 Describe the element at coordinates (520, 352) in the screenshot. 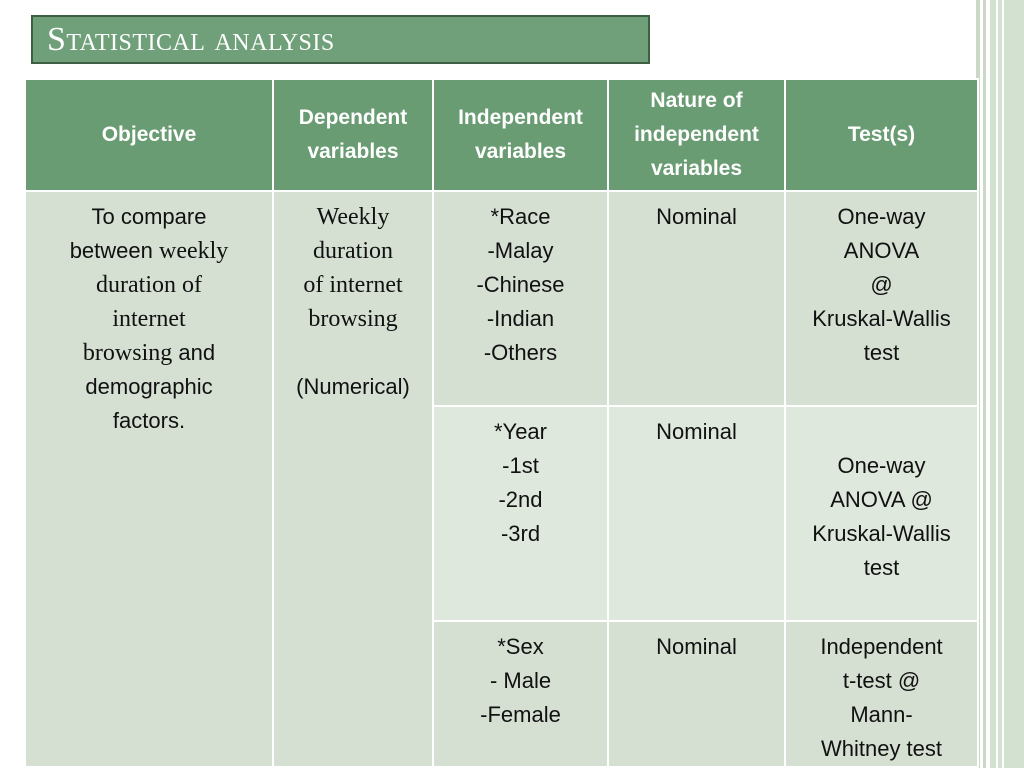

I see `independent-line: -Others` at that location.